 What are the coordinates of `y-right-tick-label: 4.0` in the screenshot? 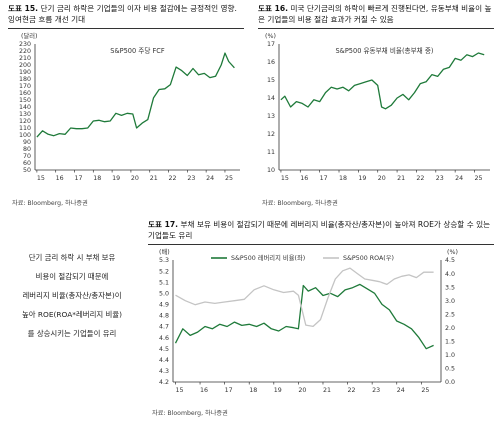 It's located at (450, 274).